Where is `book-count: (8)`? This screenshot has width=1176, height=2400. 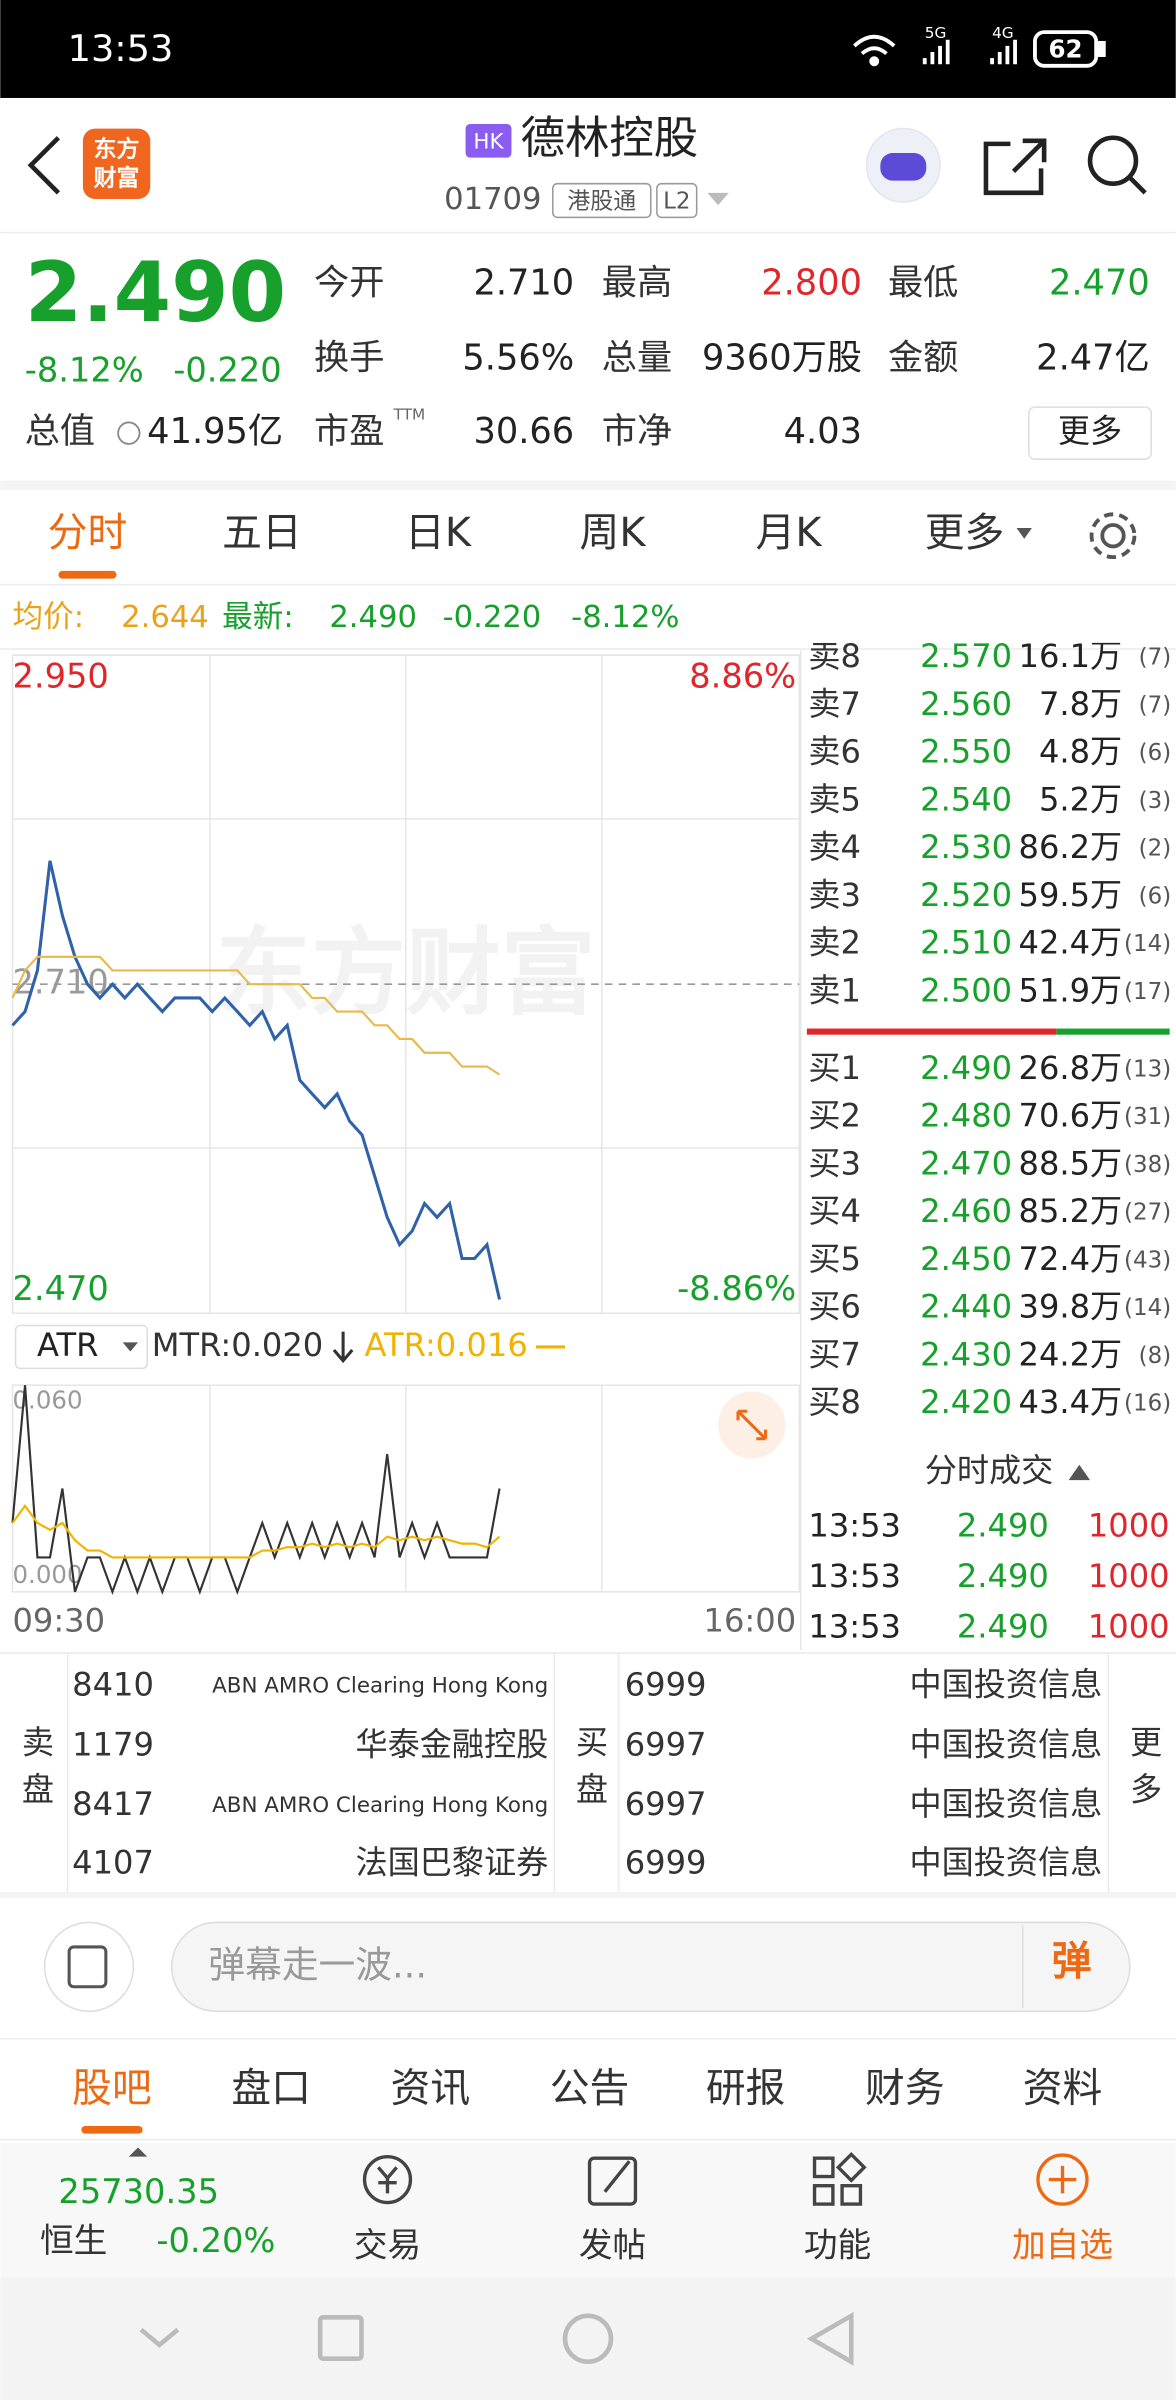
book-count: (8) is located at coordinates (1155, 1356).